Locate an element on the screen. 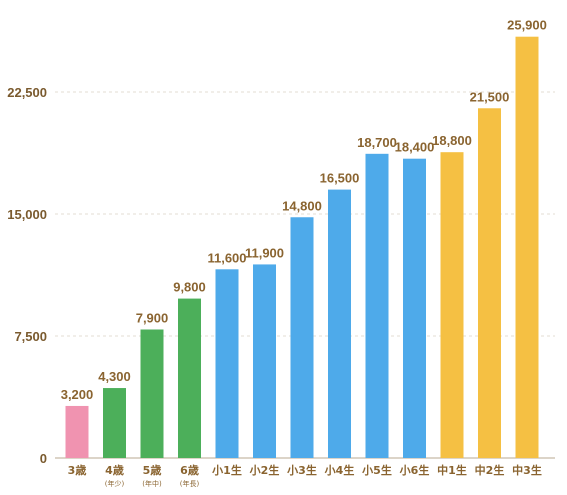 This screenshot has width=567, height=495. y-axis: 0 7,500 15,000 22,500 is located at coordinates (27, 275).